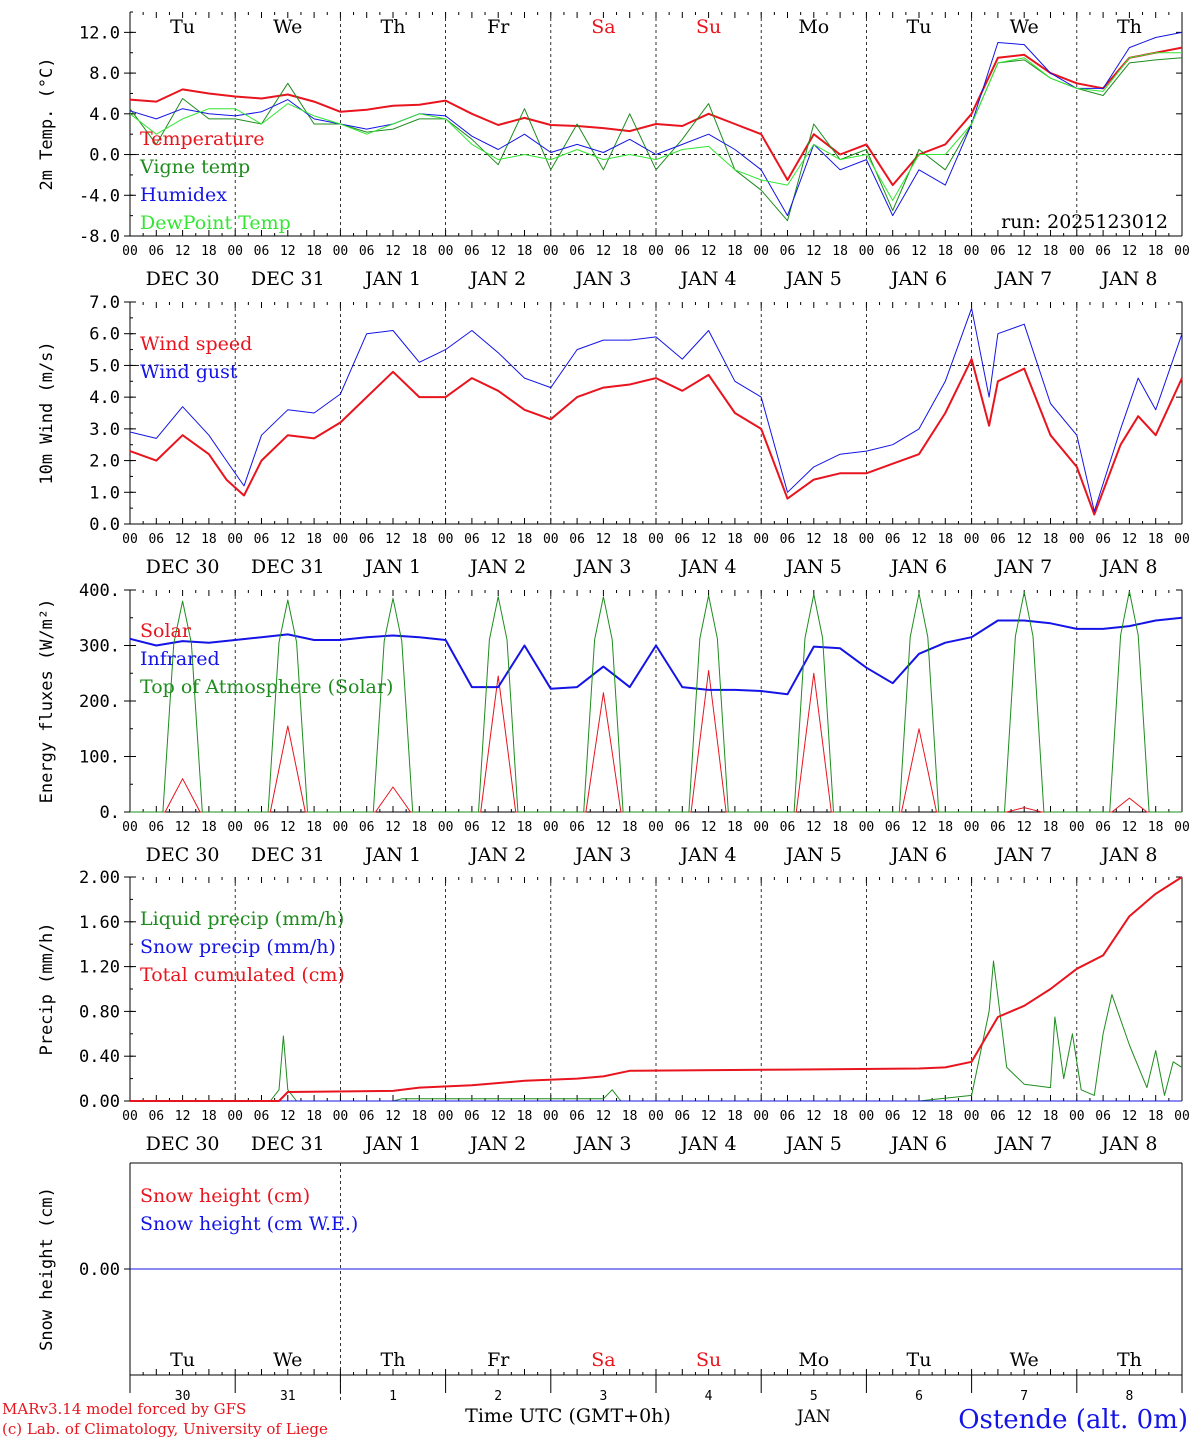  What do you see at coordinates (47, 412) in the screenshot?
I see `y-axis-title: 10m Wind (m/s)` at bounding box center [47, 412].